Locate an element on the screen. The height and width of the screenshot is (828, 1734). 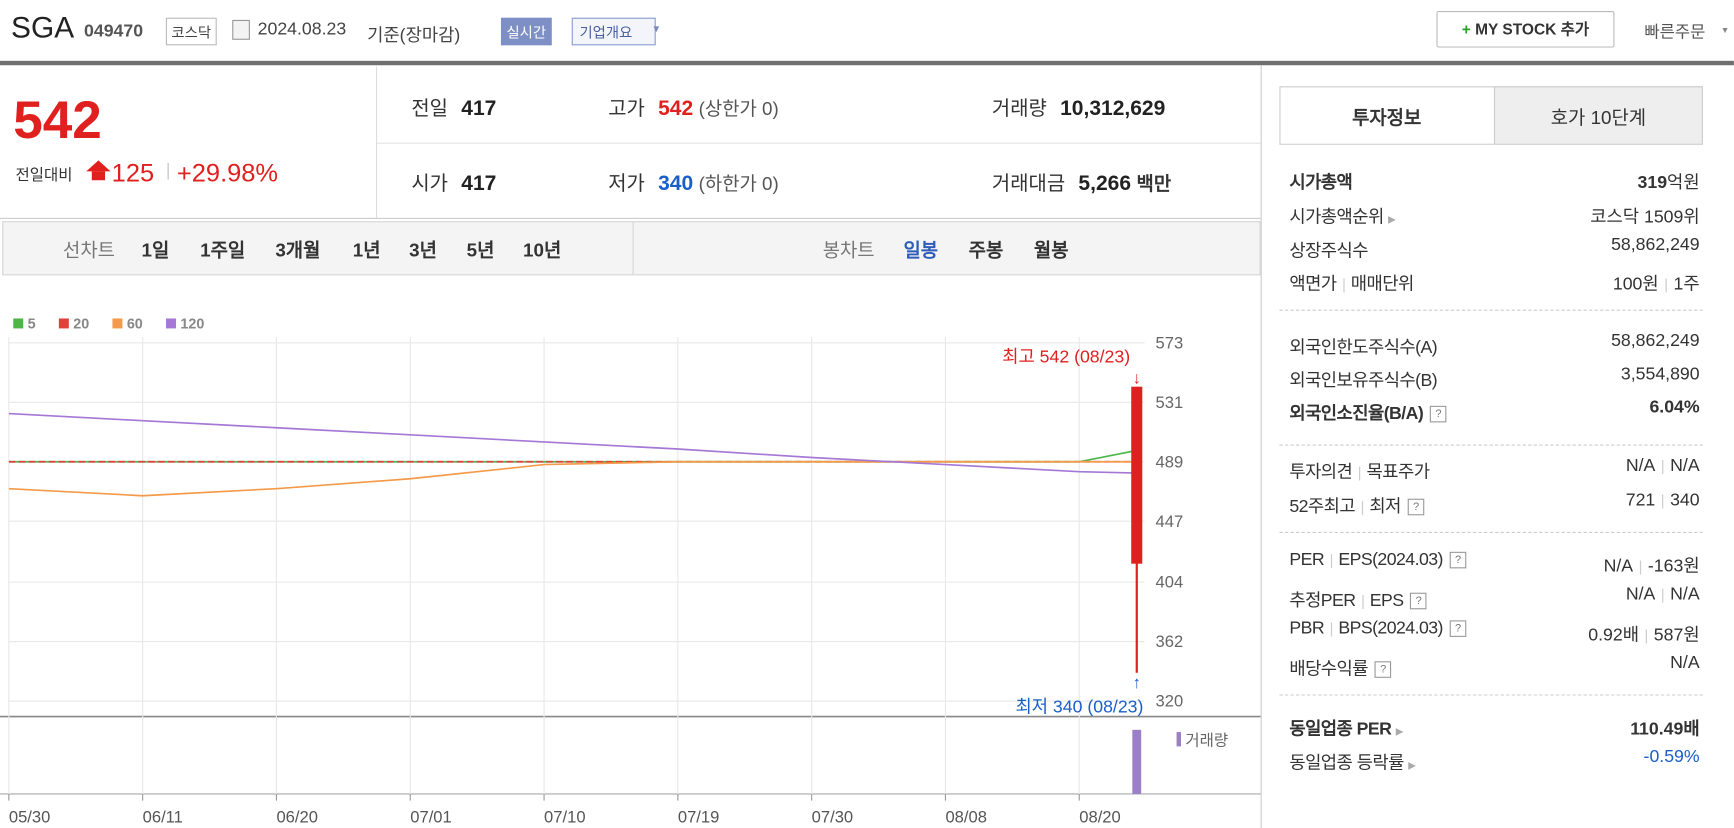
info-value-part: 0.92배 is located at coordinates (1614, 635).